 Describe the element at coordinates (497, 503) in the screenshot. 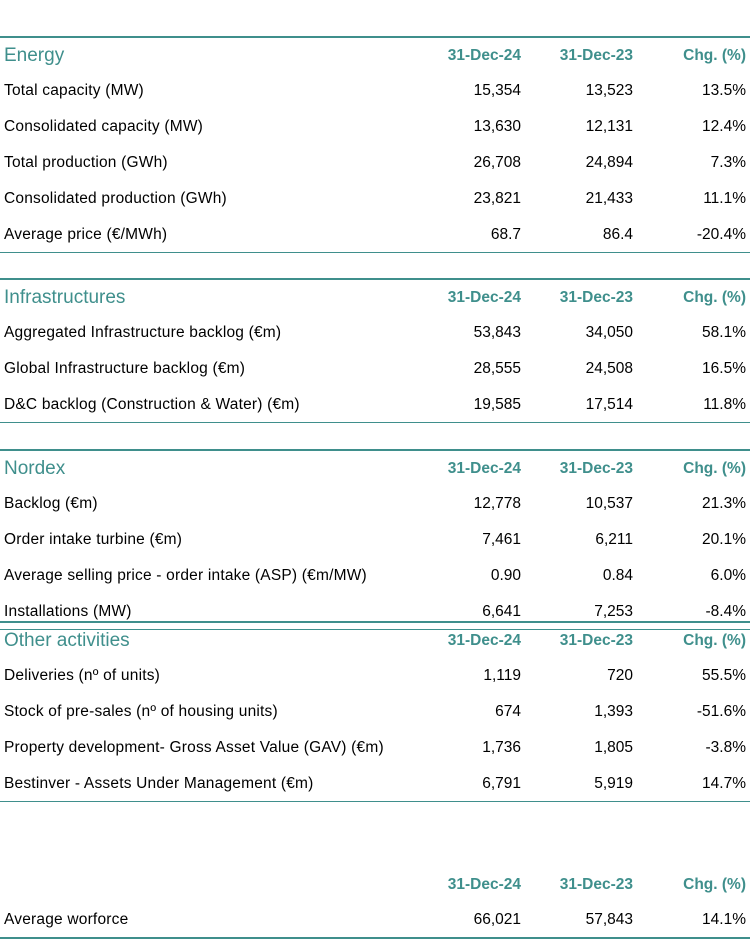

I see `value-2024: 12,778` at that location.